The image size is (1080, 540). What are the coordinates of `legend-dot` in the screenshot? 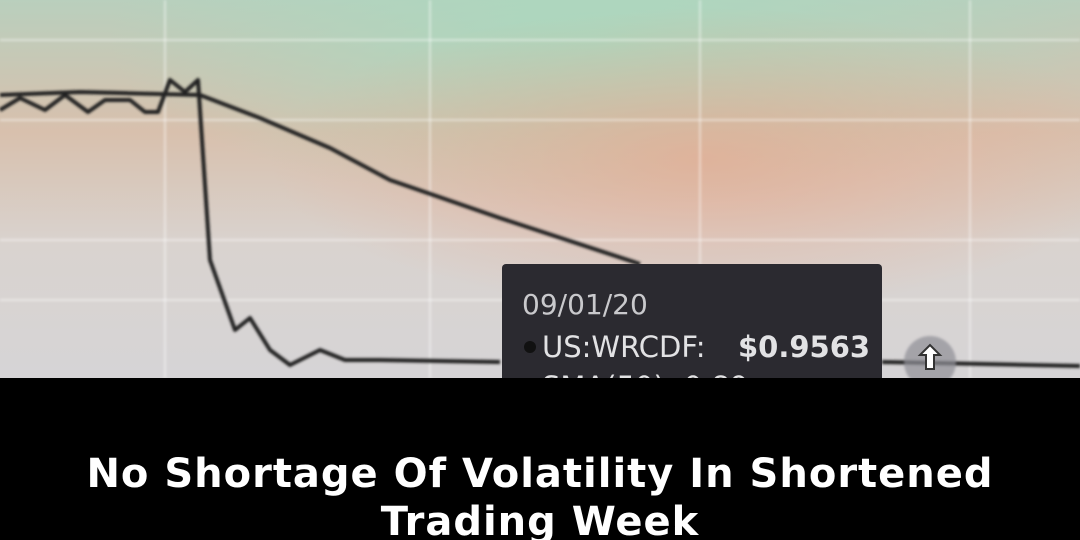 It's located at (530, 347).